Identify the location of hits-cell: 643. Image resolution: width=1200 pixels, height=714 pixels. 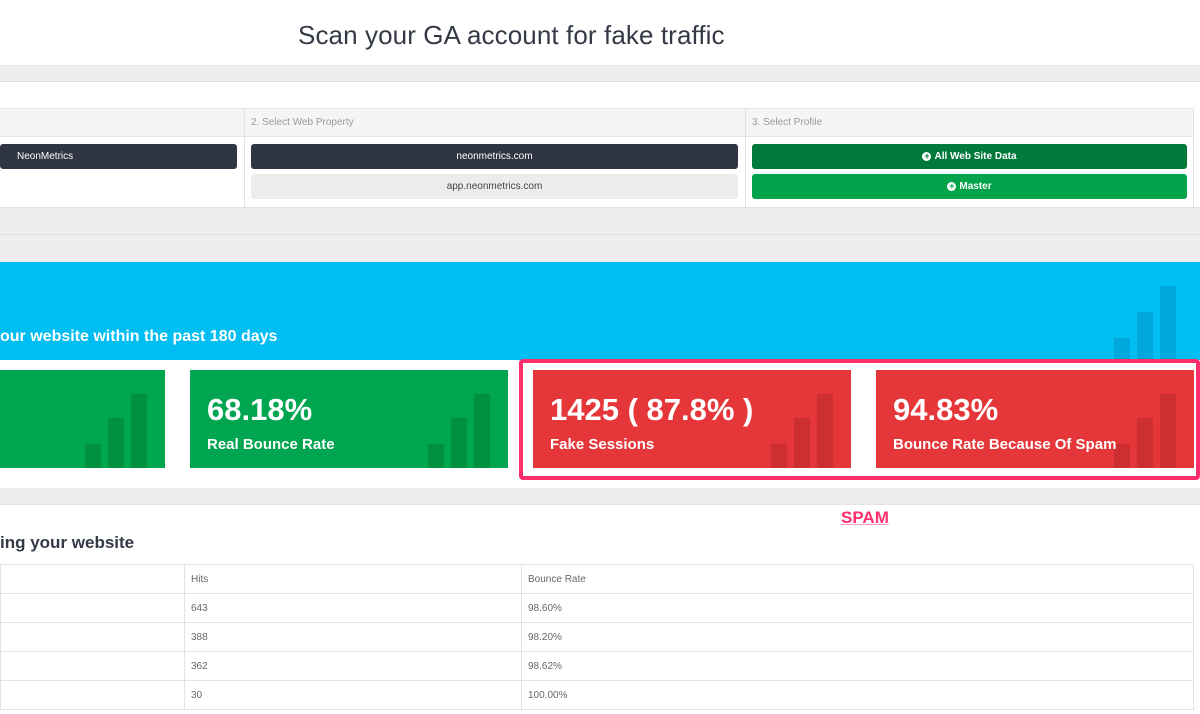
(353, 608).